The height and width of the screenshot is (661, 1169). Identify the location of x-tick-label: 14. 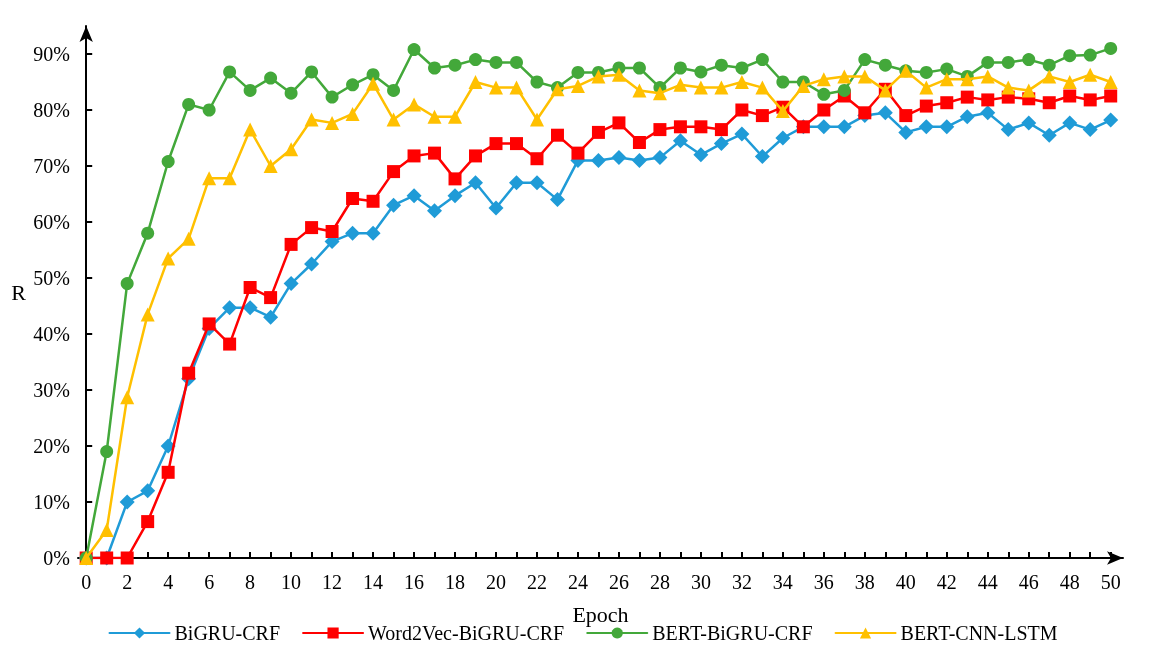
(373, 582).